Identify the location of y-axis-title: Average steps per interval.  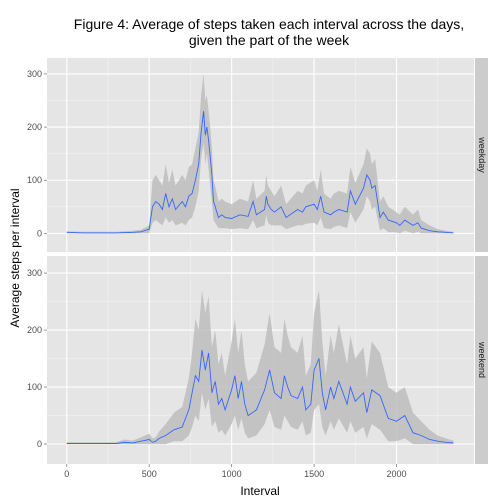
(15, 257).